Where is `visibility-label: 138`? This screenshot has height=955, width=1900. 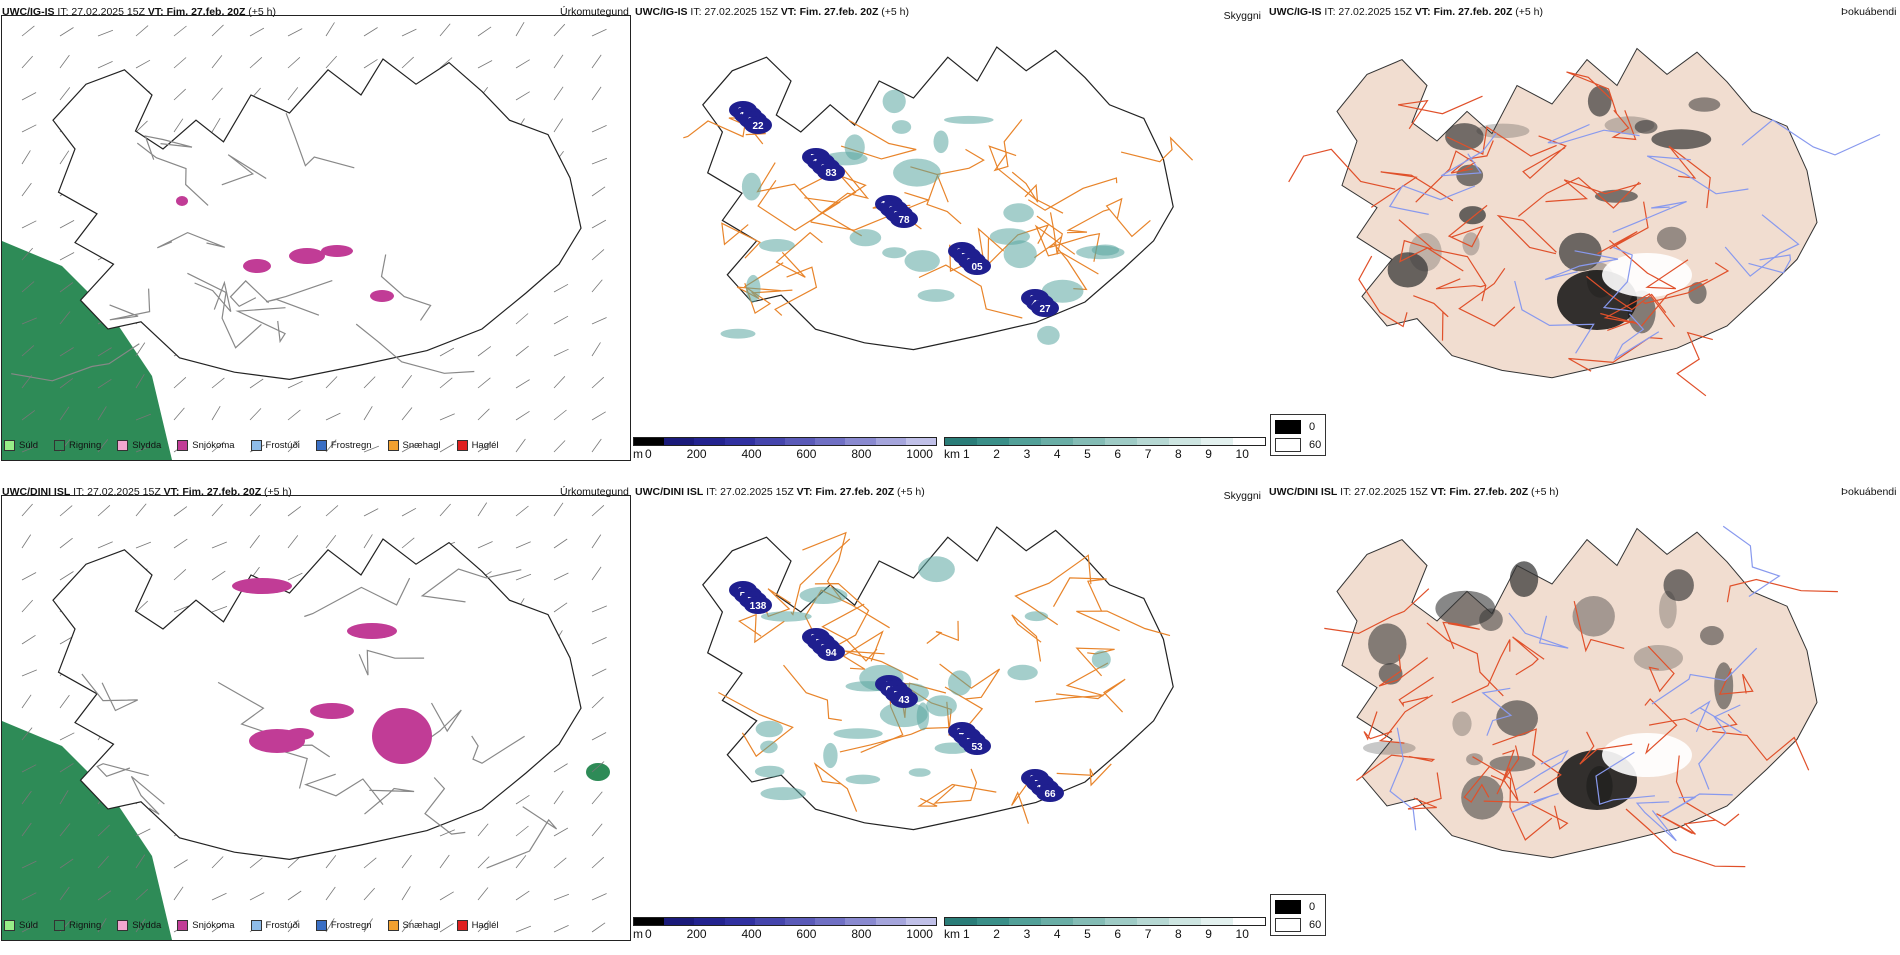
visibility-label: 138 is located at coordinates (758, 606).